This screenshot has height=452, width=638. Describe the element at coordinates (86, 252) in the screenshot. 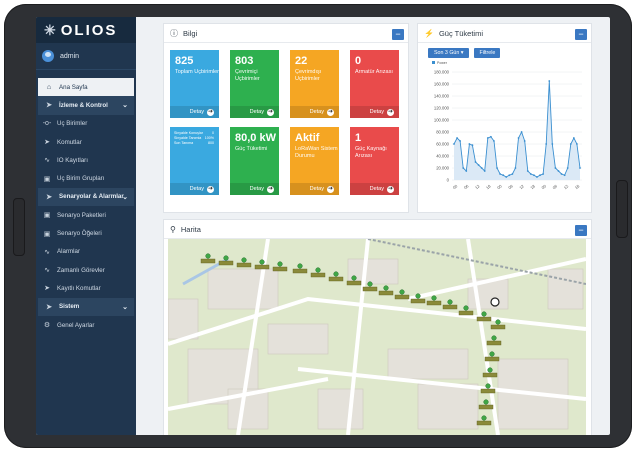

I see `sidebar-item-alarmlar: ∿ Alarmlar` at that location.